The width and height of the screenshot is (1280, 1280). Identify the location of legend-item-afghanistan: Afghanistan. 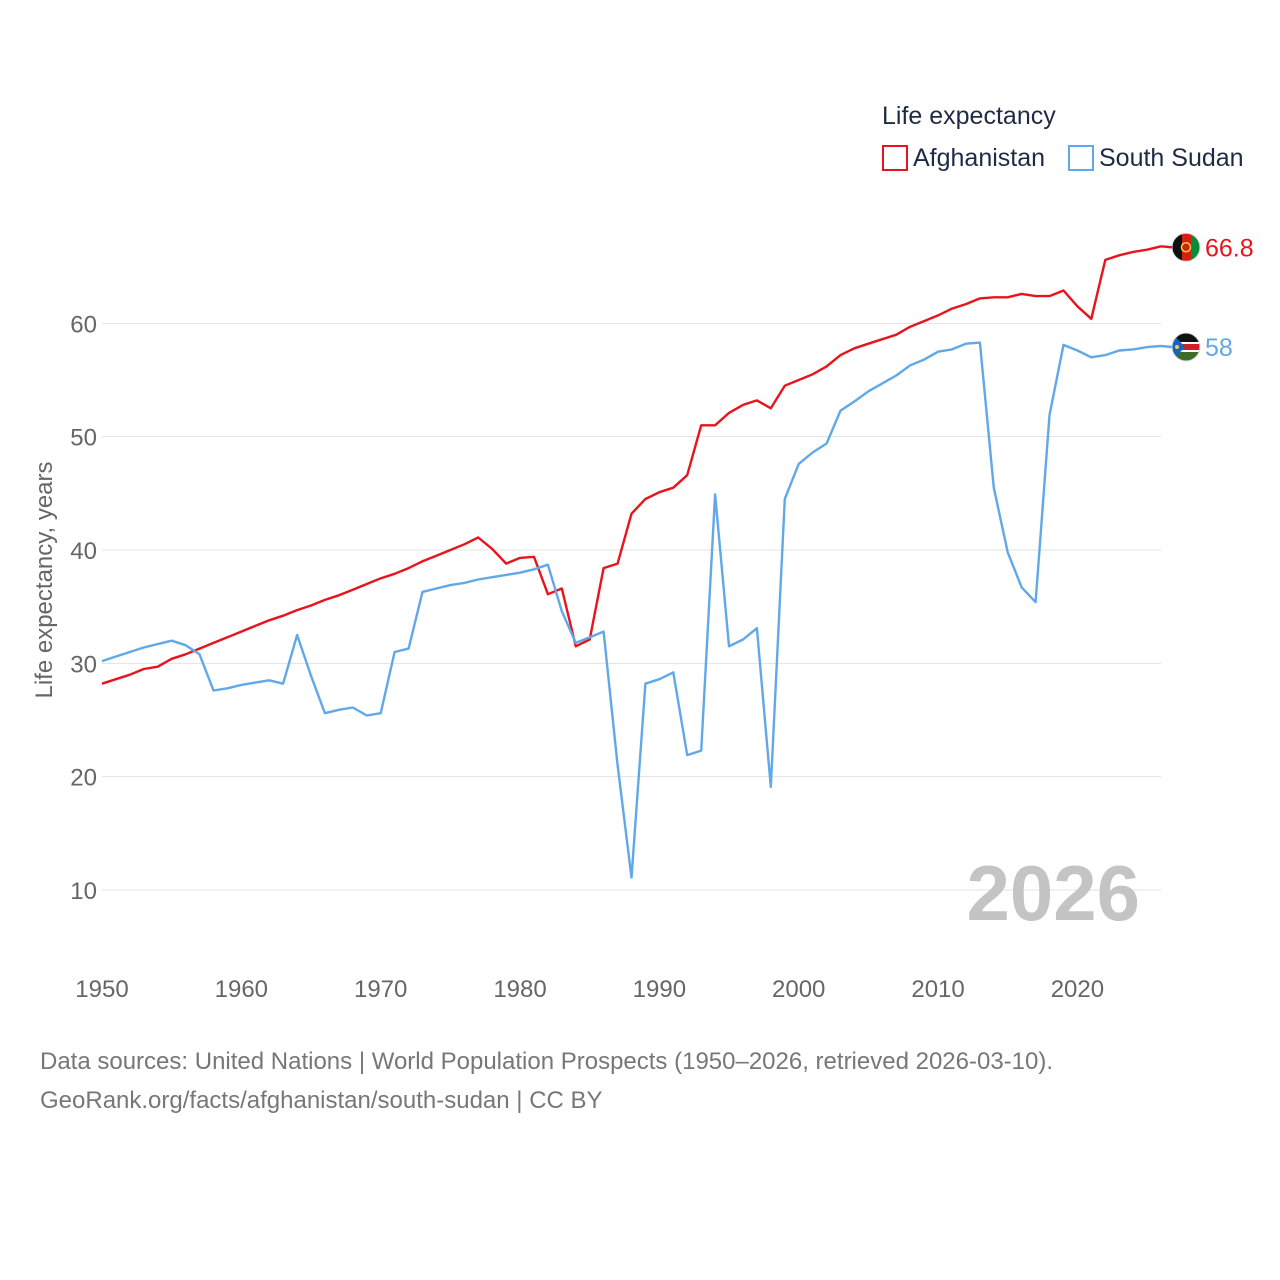
(963, 158).